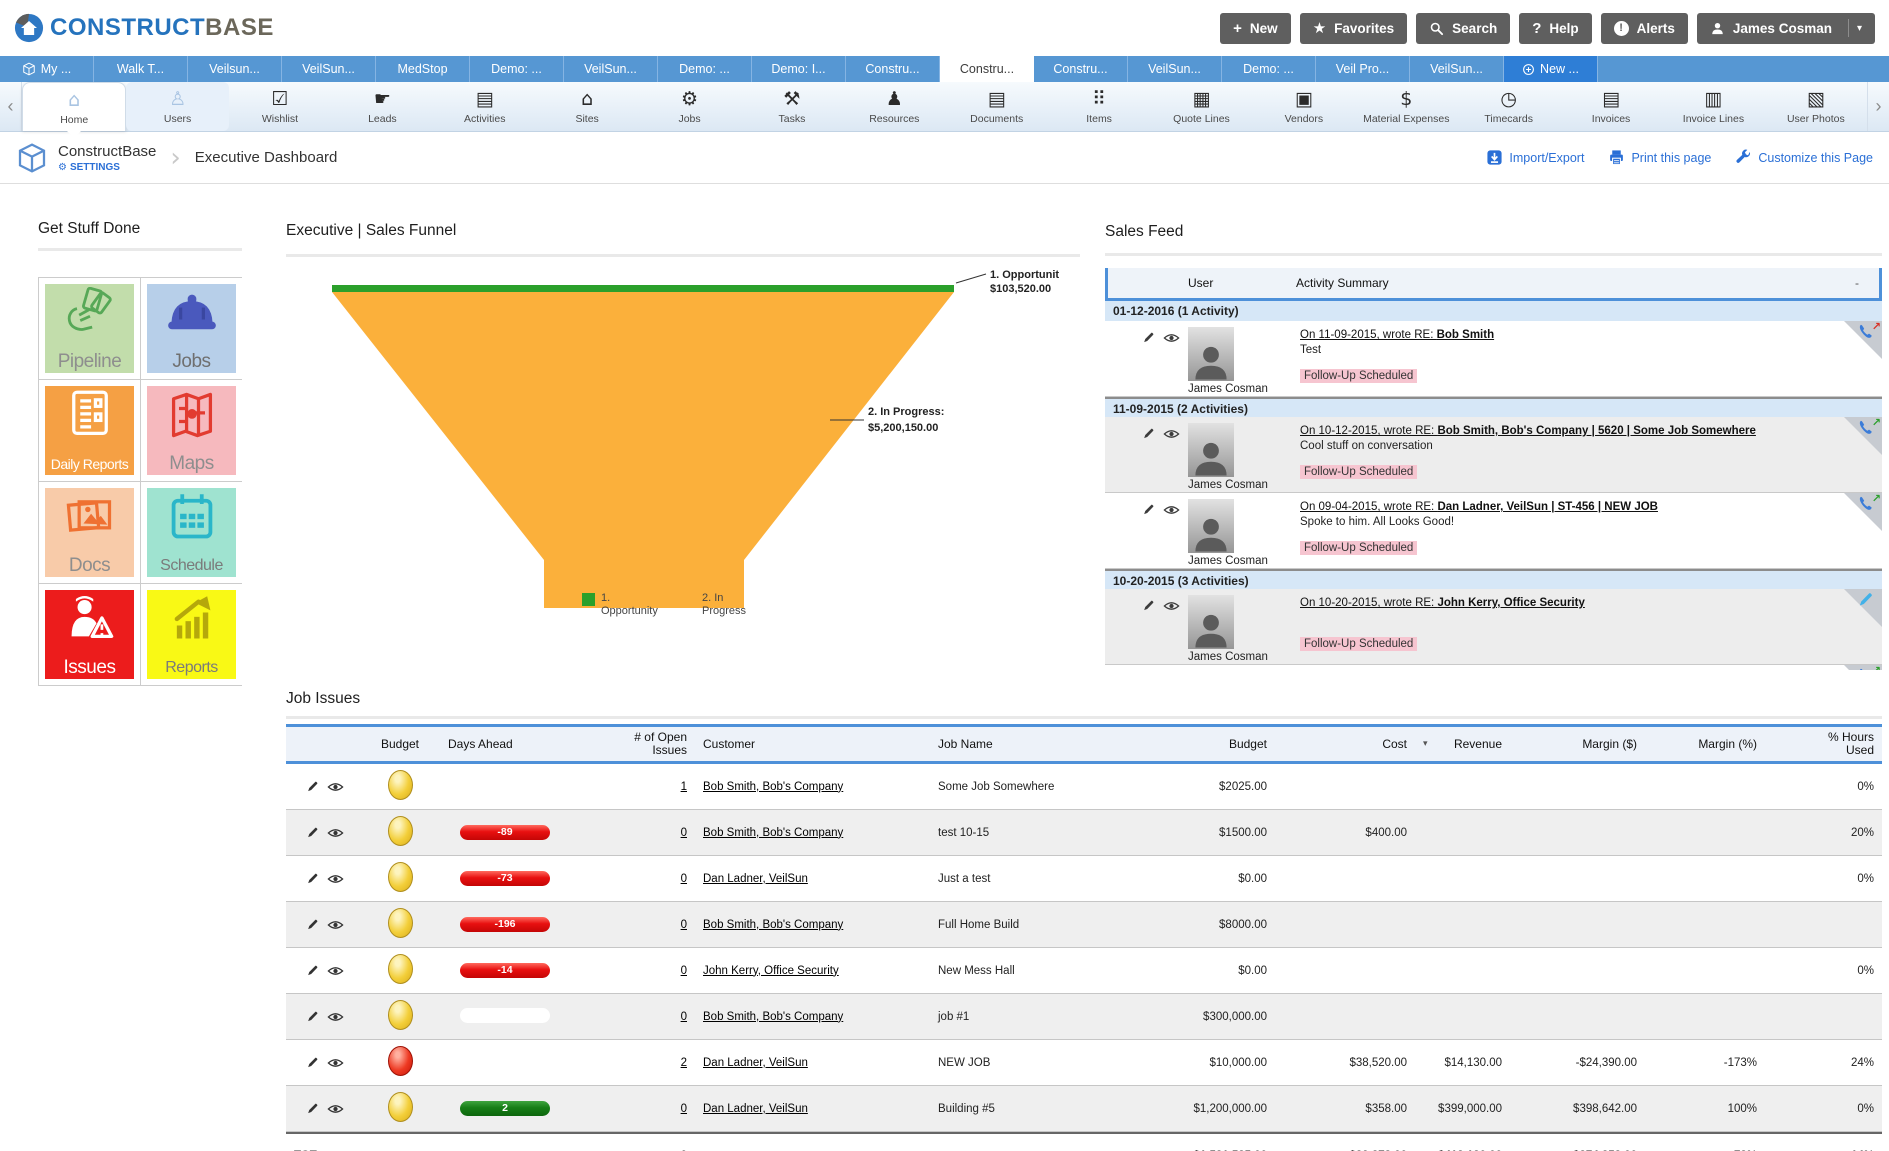  Describe the element at coordinates (1099, 106) in the screenshot. I see `toolbar-item-items: ⠿ Items` at that location.